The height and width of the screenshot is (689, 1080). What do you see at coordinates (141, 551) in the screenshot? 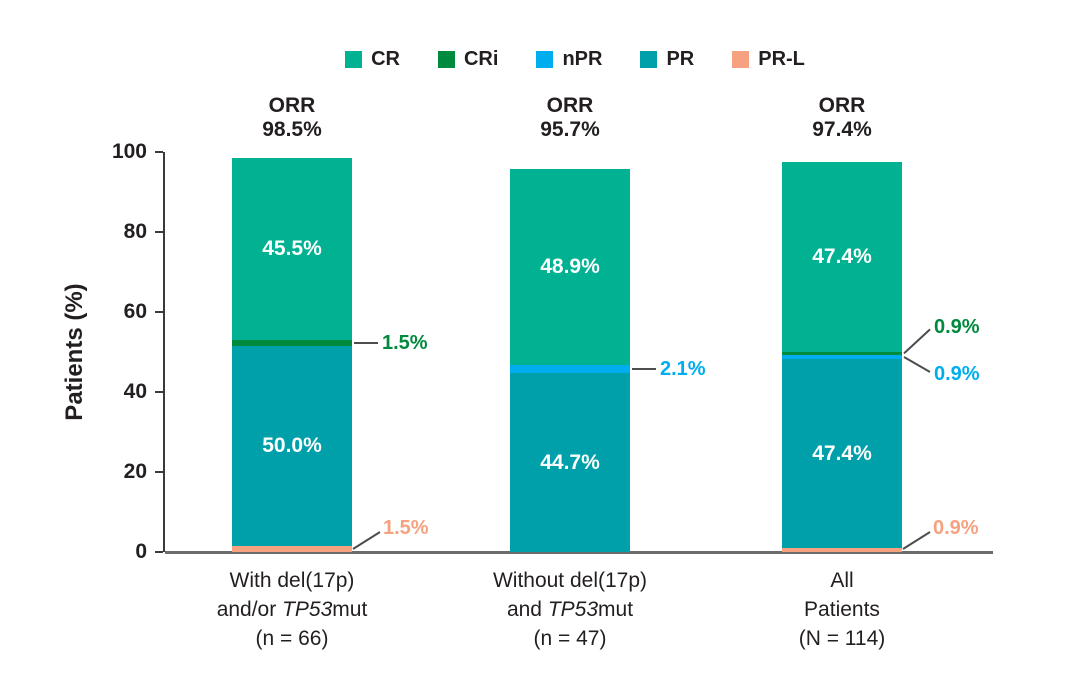
I see `y-tick-label: 0` at bounding box center [141, 551].